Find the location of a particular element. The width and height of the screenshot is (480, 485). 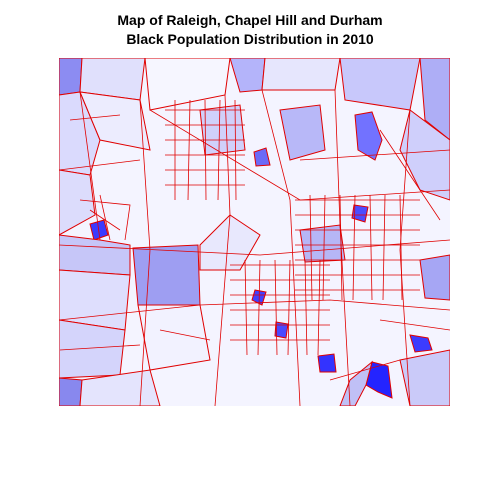

map-title-line1: Map of Raleigh, Chapel Hill and Durham is located at coordinates (249, 20).